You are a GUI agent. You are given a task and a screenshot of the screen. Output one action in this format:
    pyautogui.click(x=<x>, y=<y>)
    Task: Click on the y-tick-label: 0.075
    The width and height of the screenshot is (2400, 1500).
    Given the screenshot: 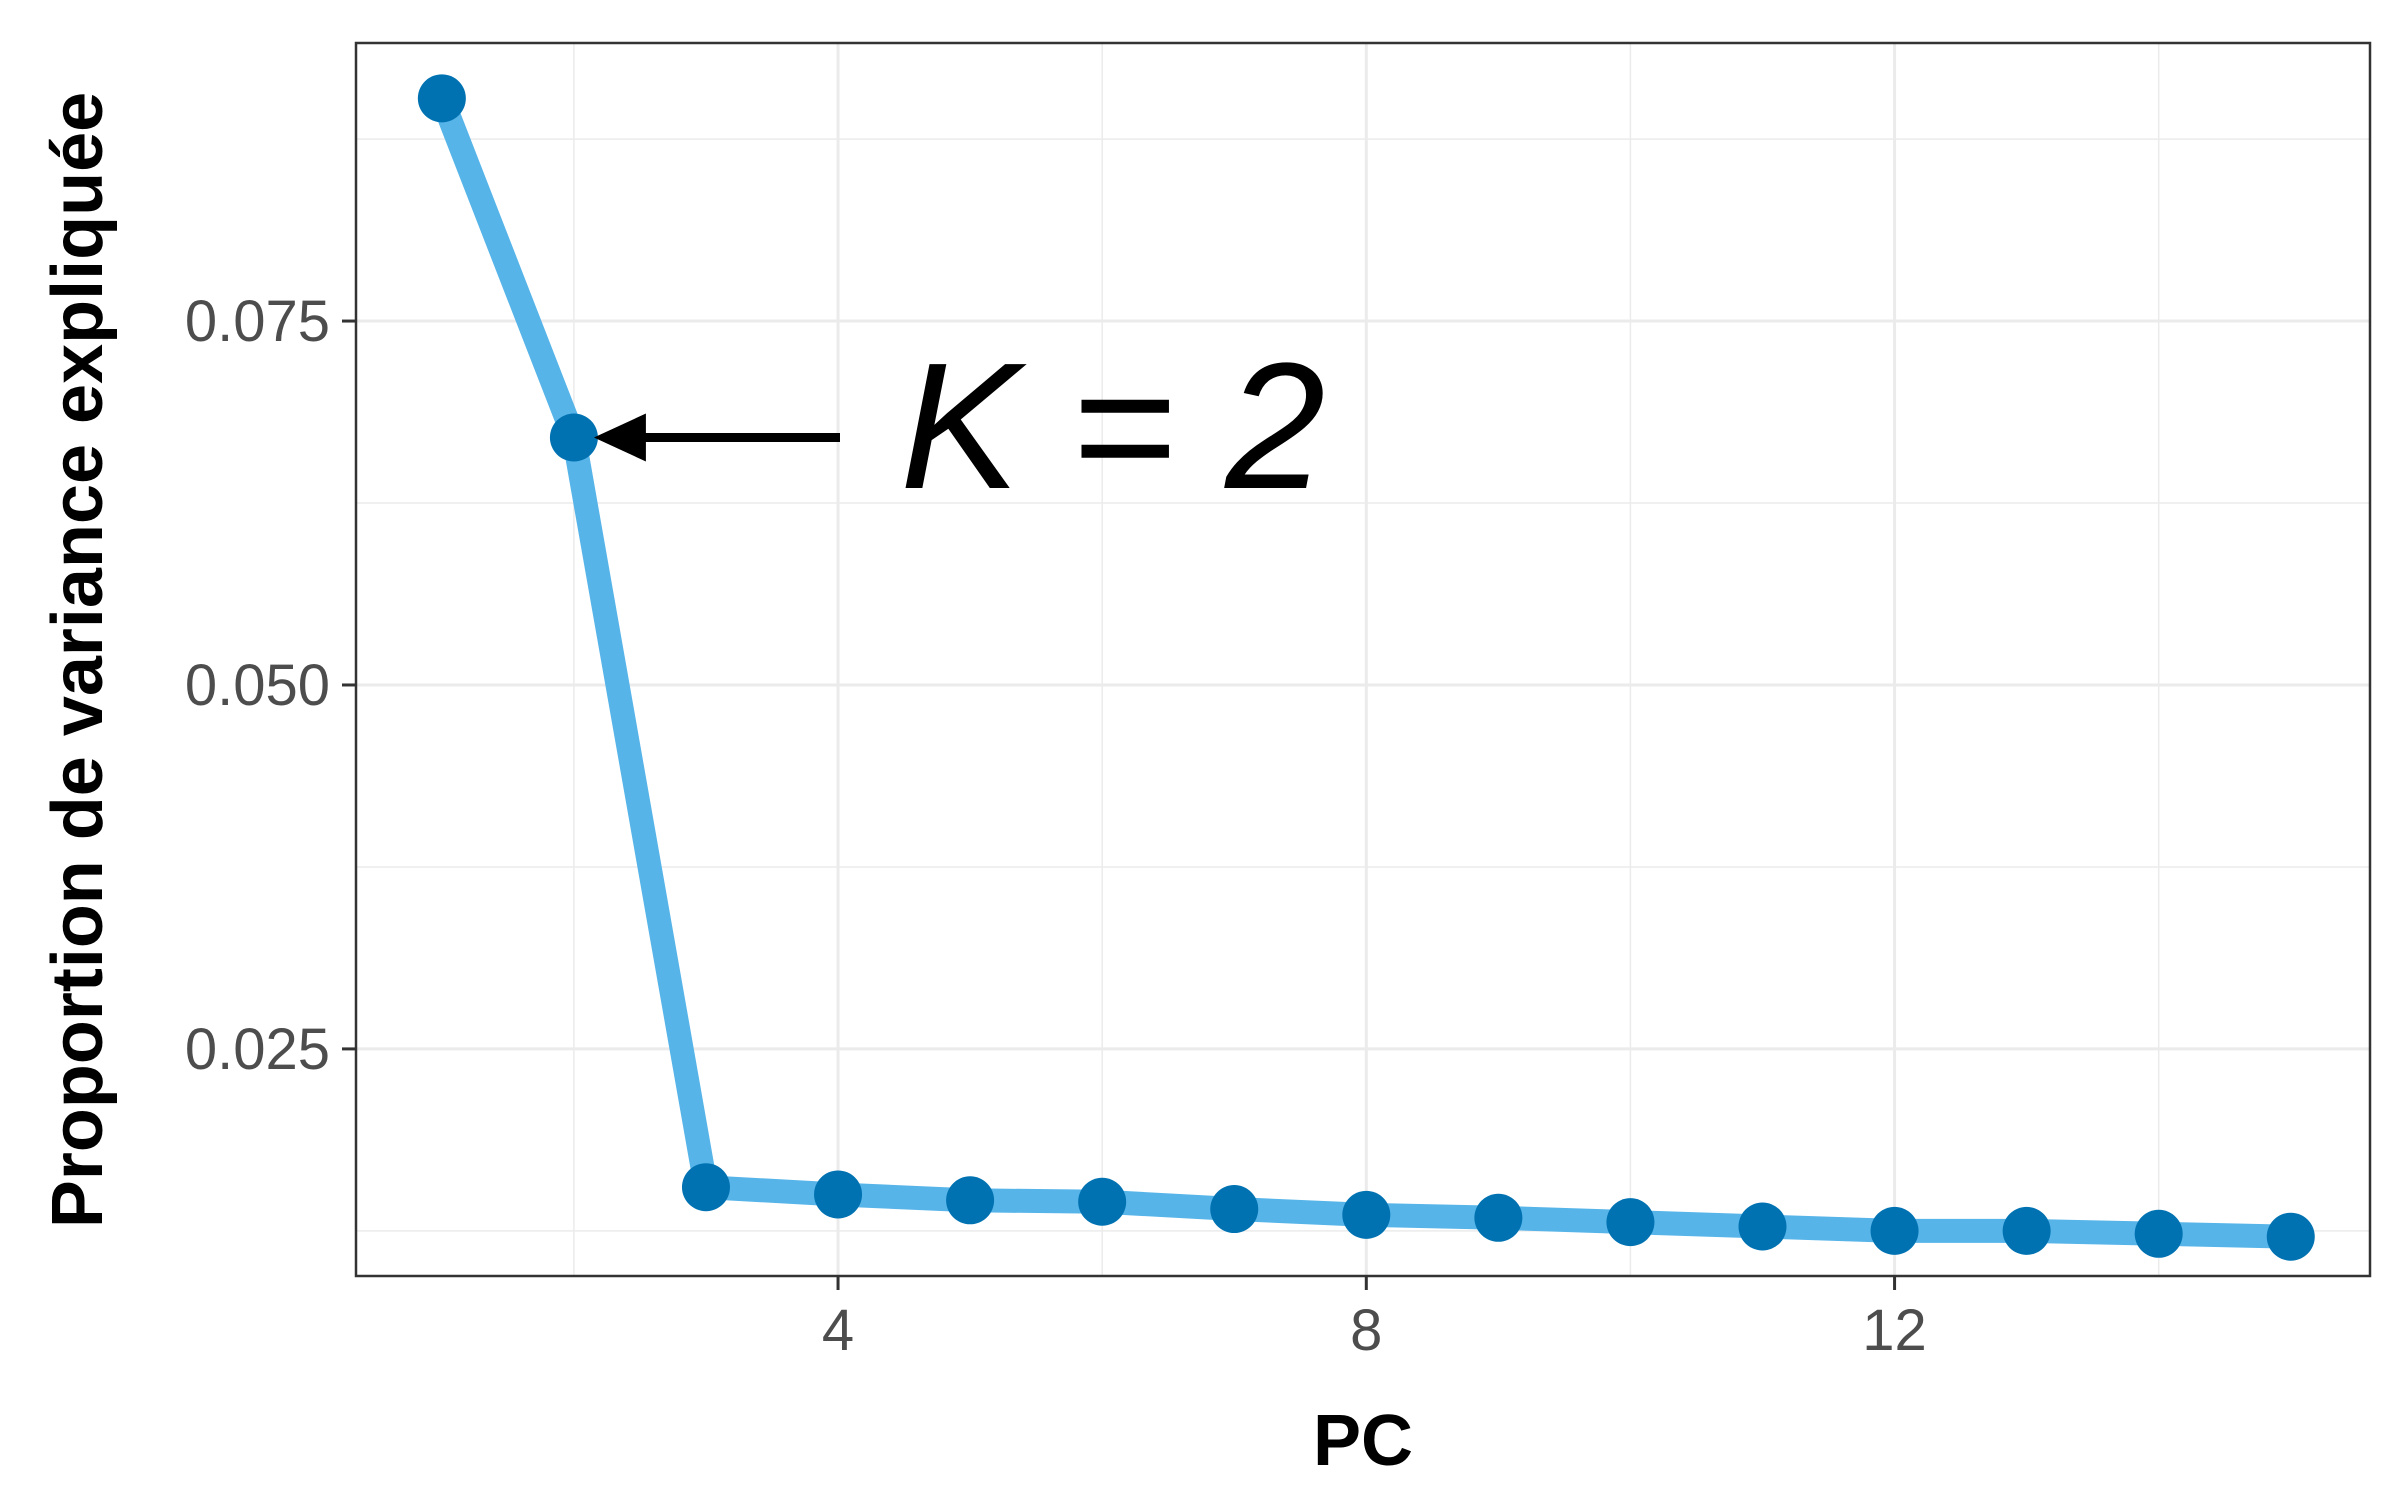 What is the action you would take?
    pyautogui.click(x=257, y=321)
    